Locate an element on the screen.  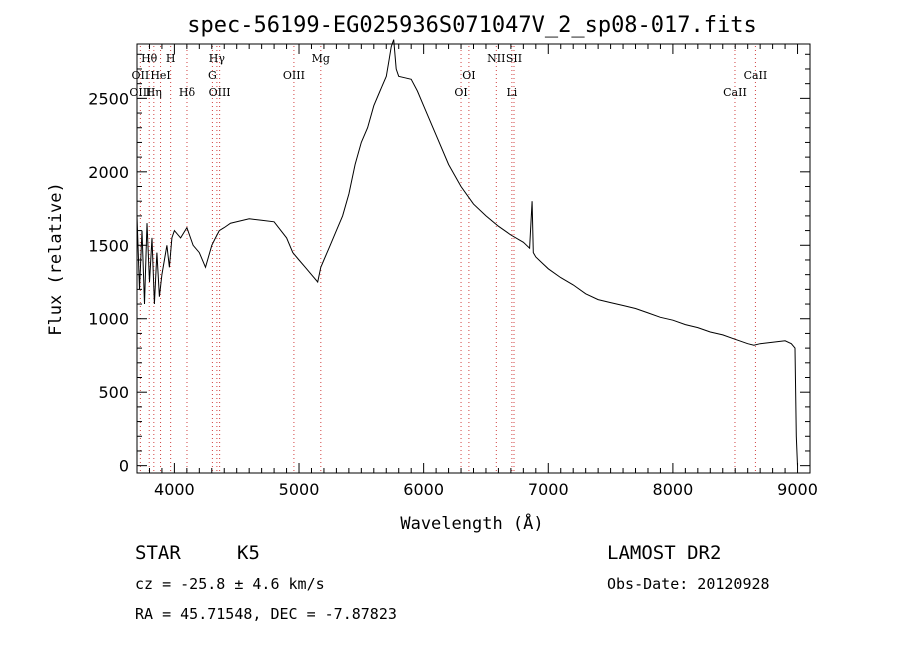
line-label: OII is located at coordinates (141, 75).